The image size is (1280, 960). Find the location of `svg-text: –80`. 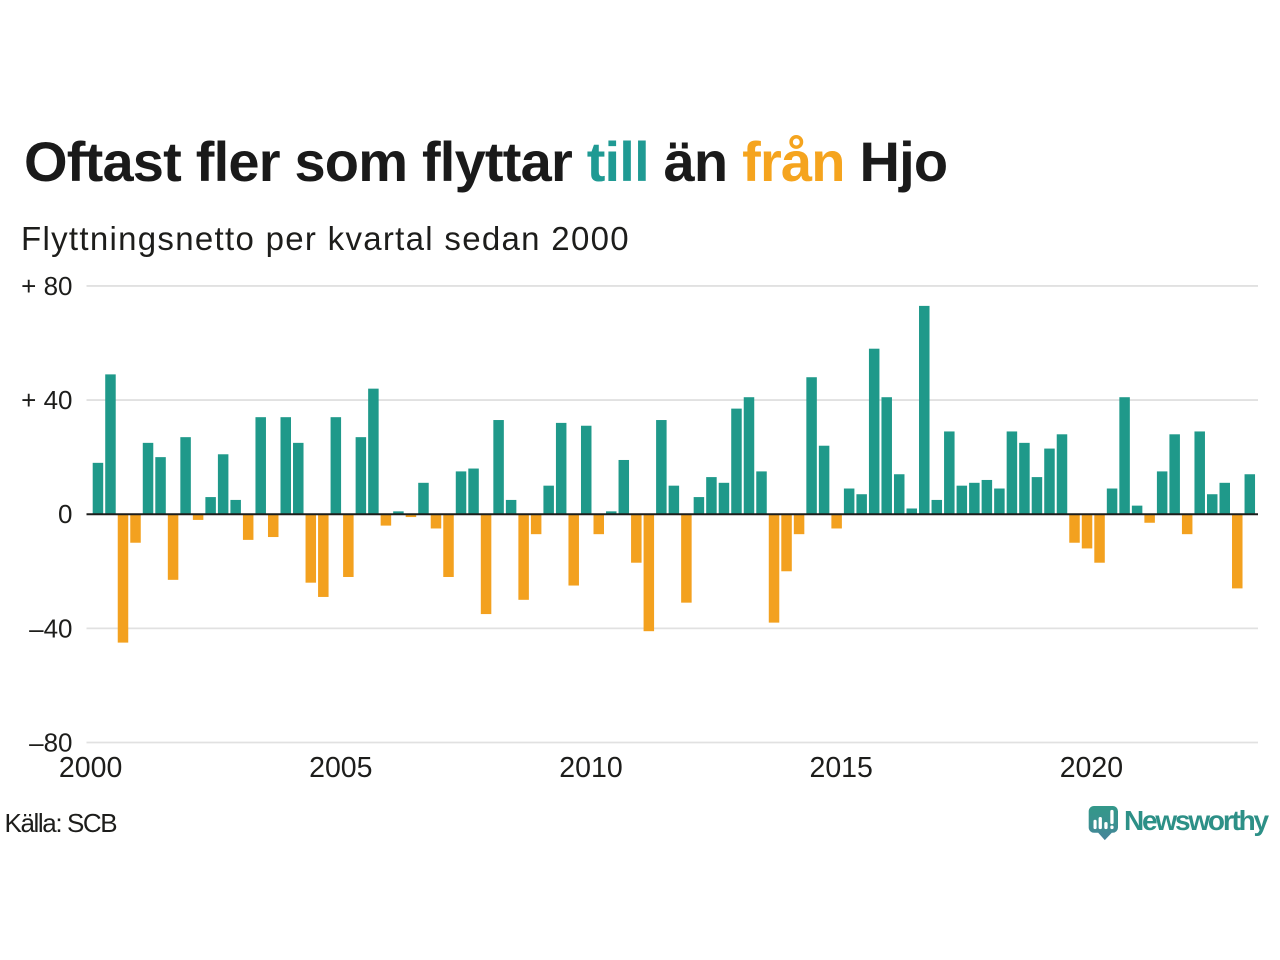

svg-text: –80 is located at coordinates (50, 742).